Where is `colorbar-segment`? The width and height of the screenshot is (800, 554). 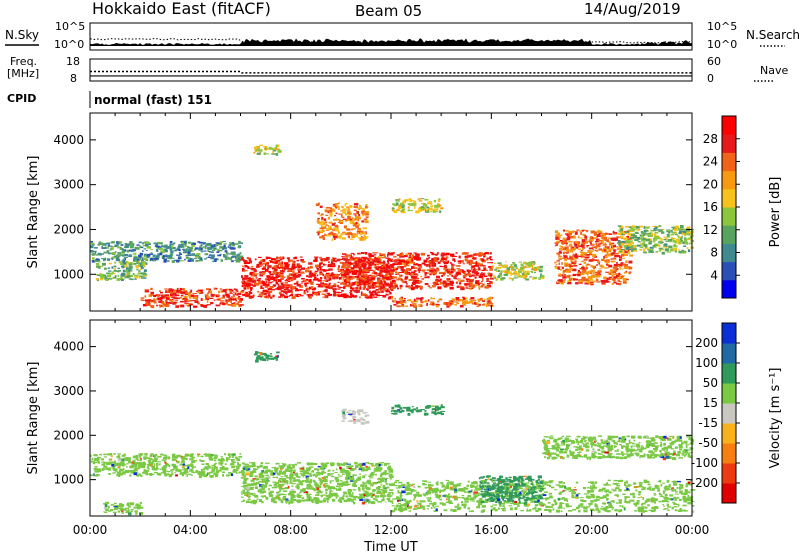
colorbar-segment is located at coordinates (729, 271).